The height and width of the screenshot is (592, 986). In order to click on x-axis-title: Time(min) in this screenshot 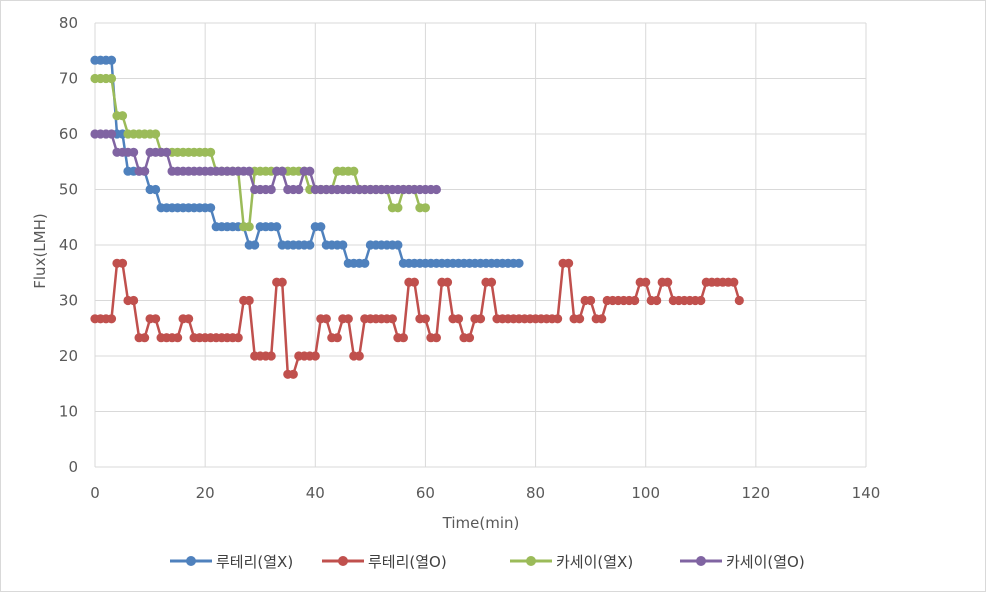, I will do `click(481, 523)`.